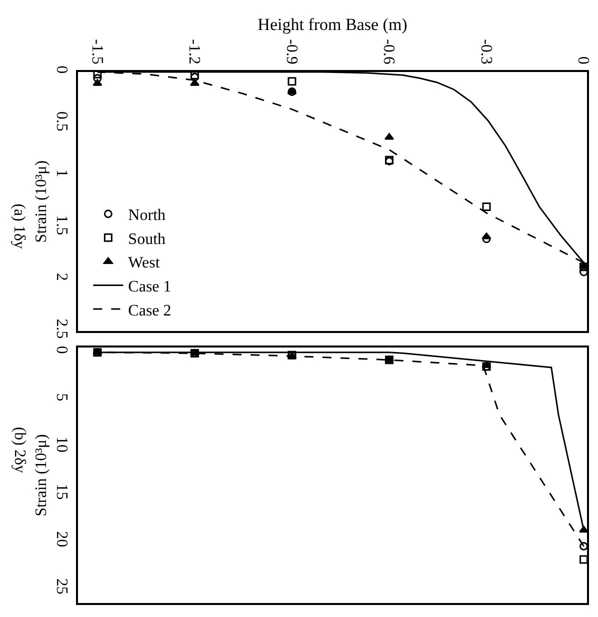 This screenshot has width=598, height=617. Describe the element at coordinates (61, 586) in the screenshot. I see `y-tick-label: 25` at that location.